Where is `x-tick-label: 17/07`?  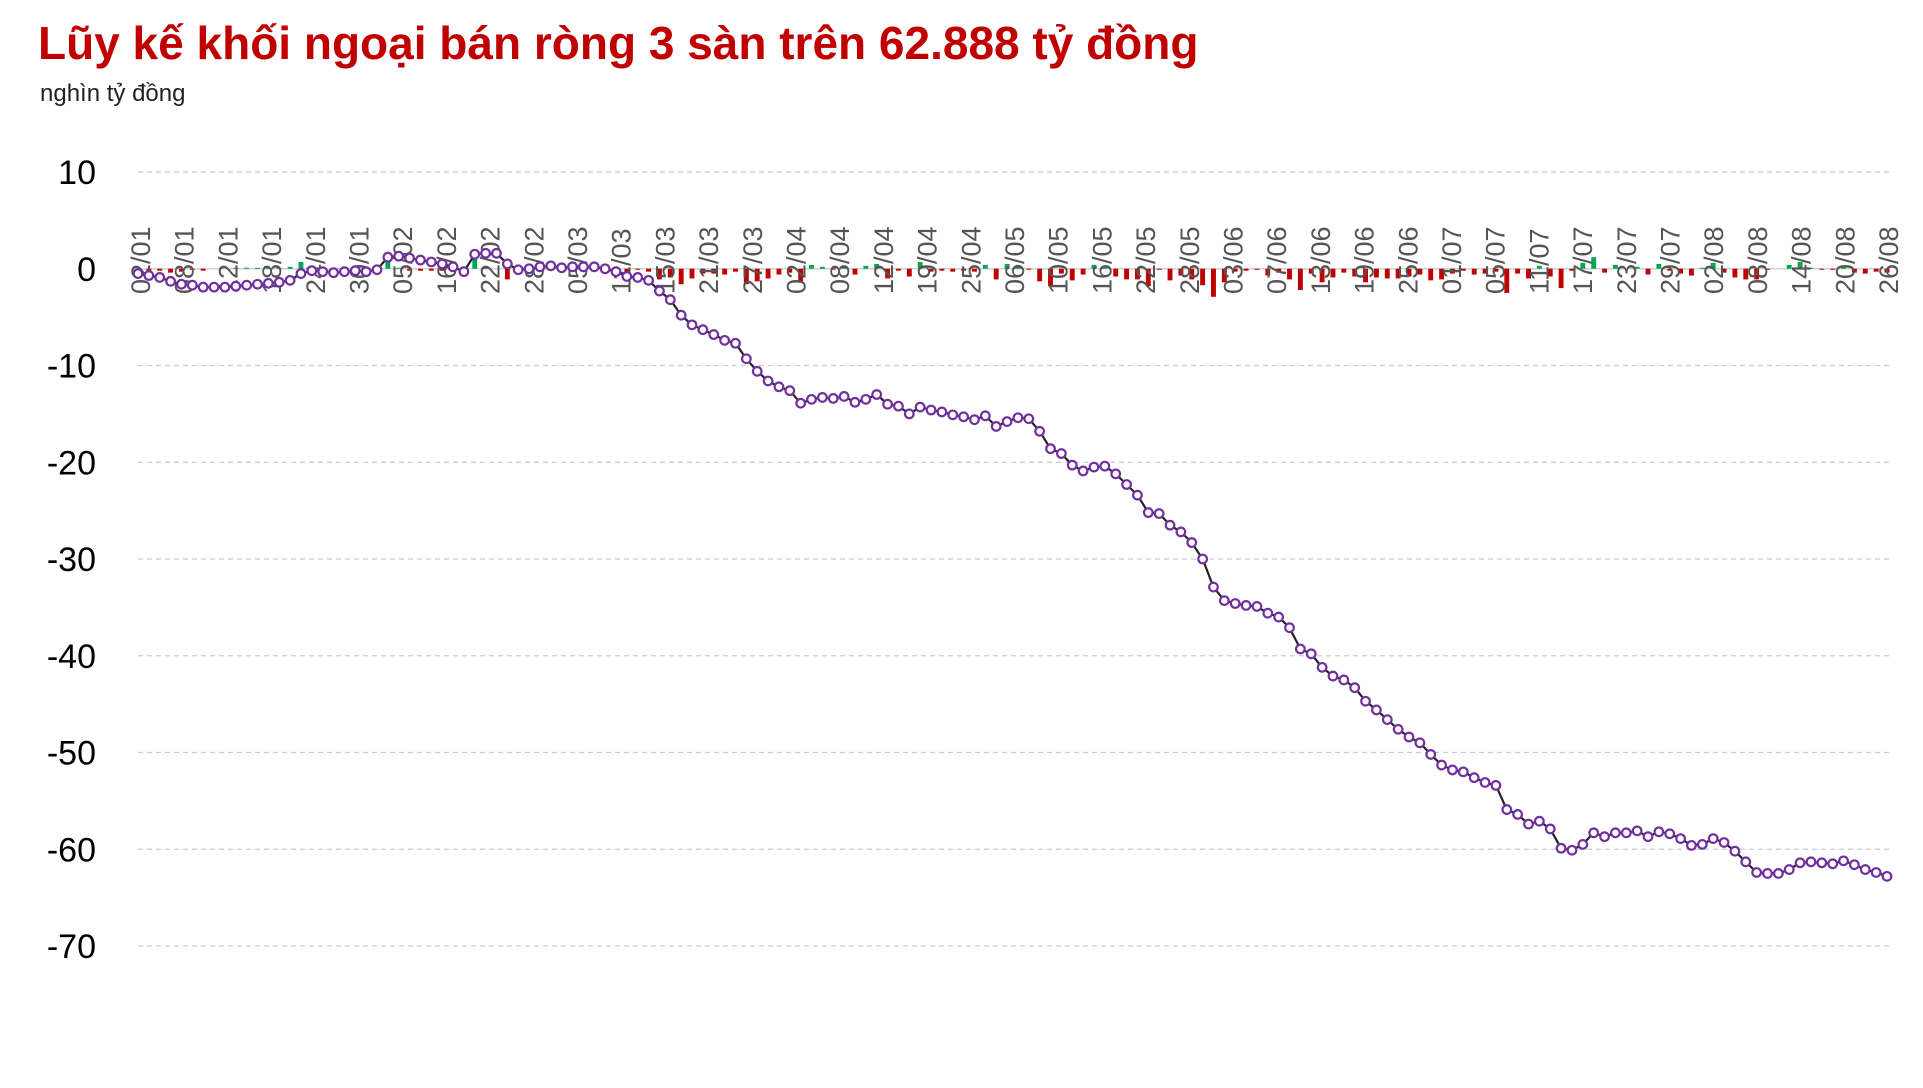
x-tick-label: 17/07 is located at coordinates (1583, 260).